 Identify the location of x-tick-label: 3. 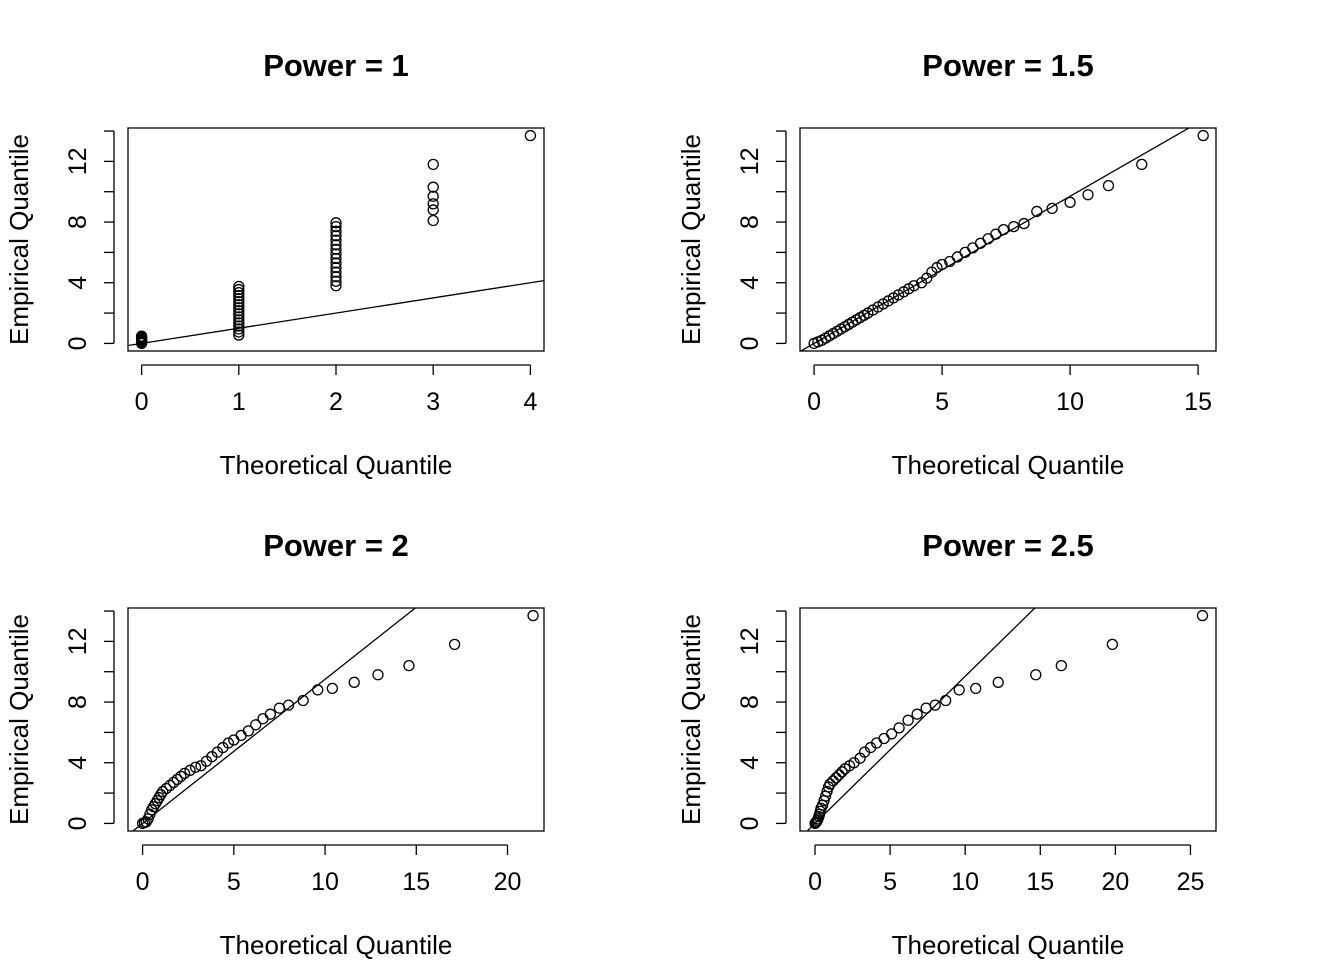
(433, 402).